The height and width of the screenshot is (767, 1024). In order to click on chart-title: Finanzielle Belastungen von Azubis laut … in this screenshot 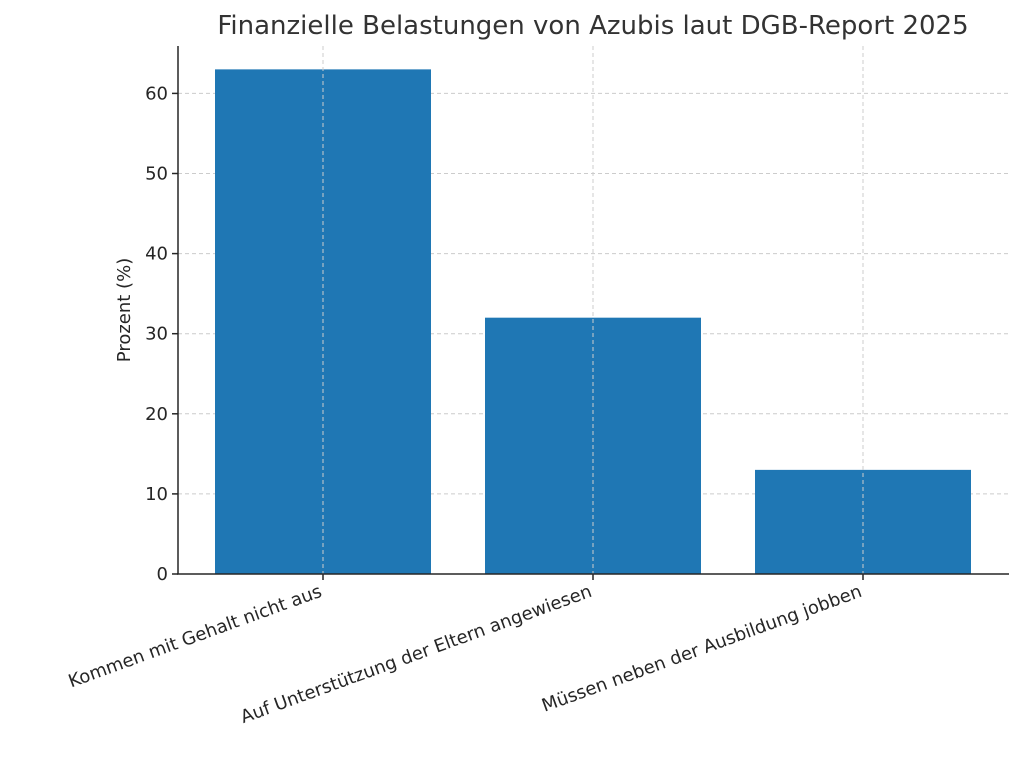, I will do `click(592, 26)`.